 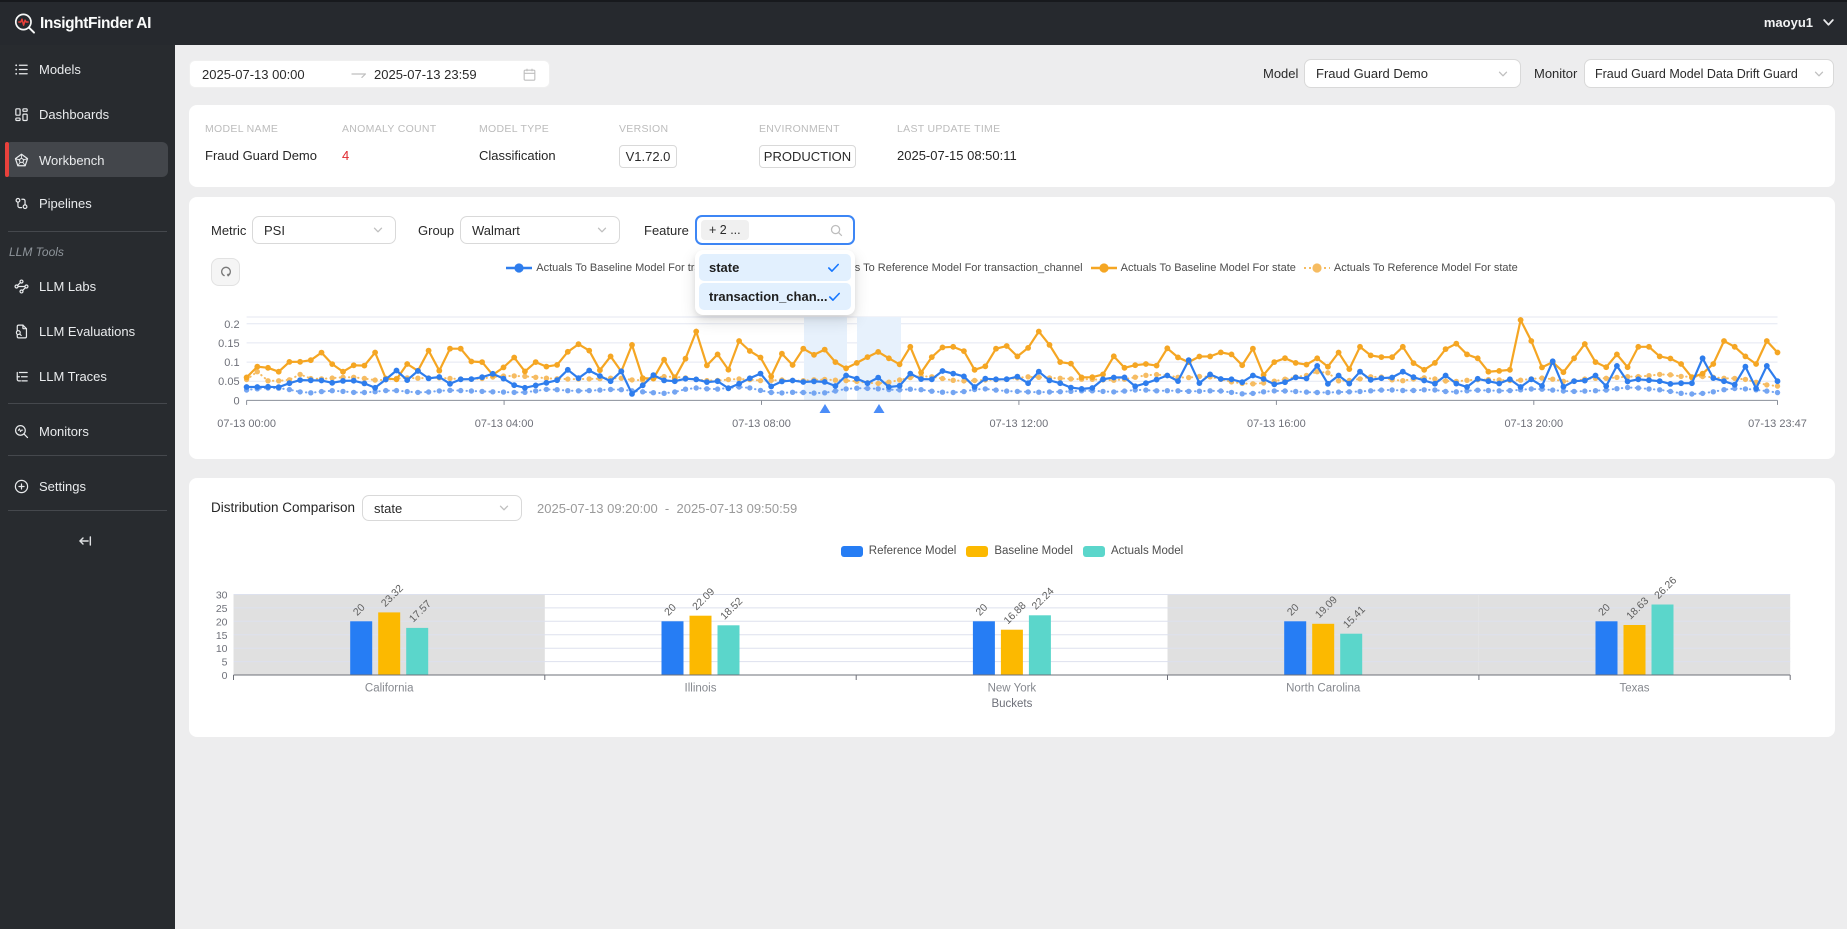 What do you see at coordinates (1011, 704) in the screenshot?
I see `svg-text: Buckets` at bounding box center [1011, 704].